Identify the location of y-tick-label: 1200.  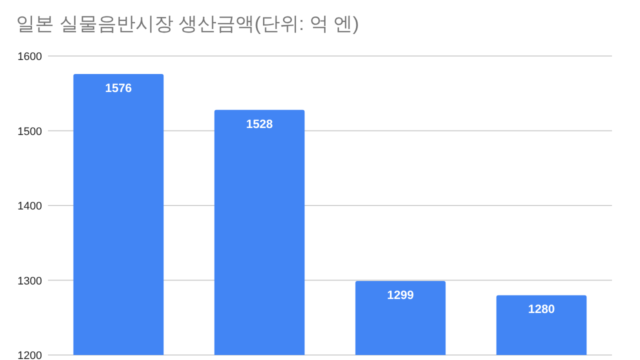
(30, 355).